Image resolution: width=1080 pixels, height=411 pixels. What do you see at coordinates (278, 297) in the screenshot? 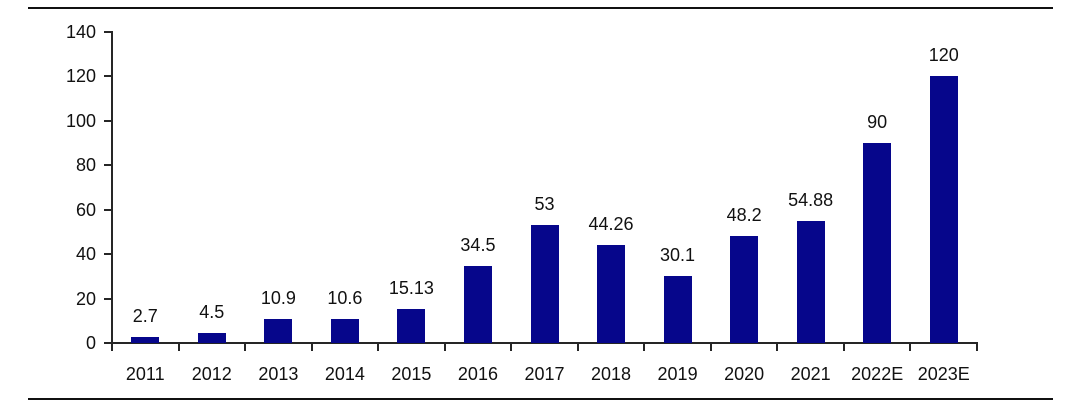
I see `bar-value-label: 10.9` at bounding box center [278, 297].